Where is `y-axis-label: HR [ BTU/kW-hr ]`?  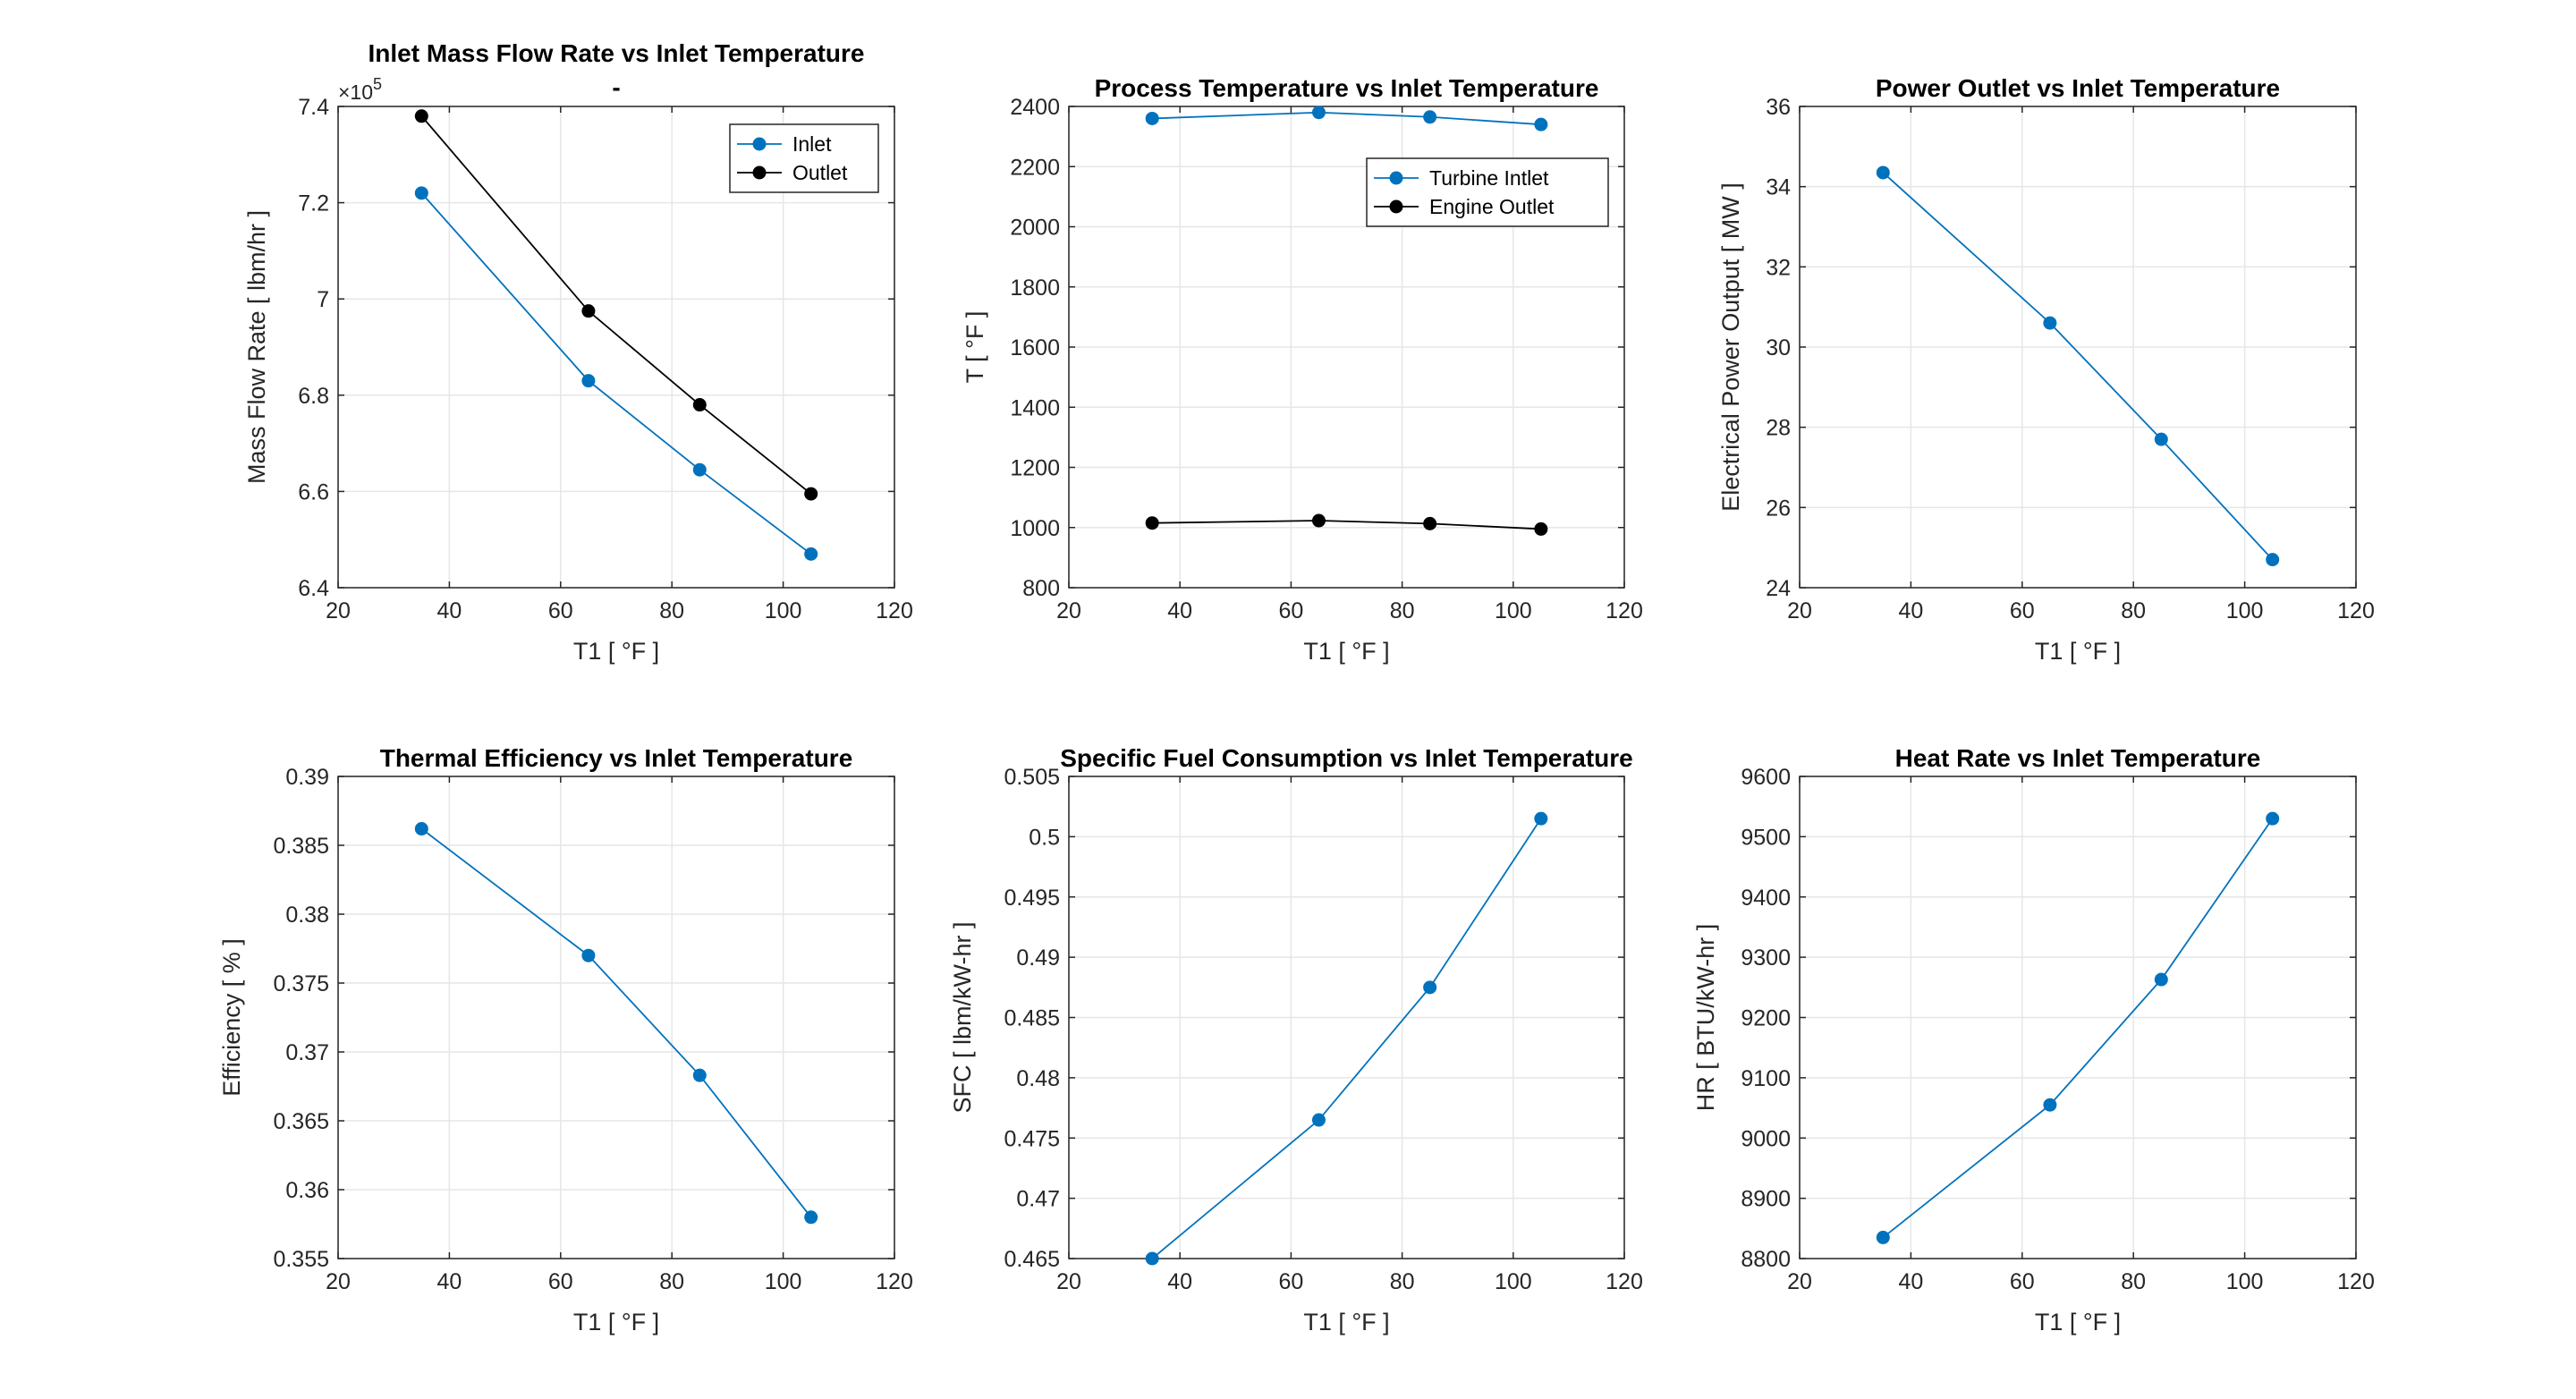
y-axis-label: HR [ BTU/kW-hr ] is located at coordinates (1705, 1018).